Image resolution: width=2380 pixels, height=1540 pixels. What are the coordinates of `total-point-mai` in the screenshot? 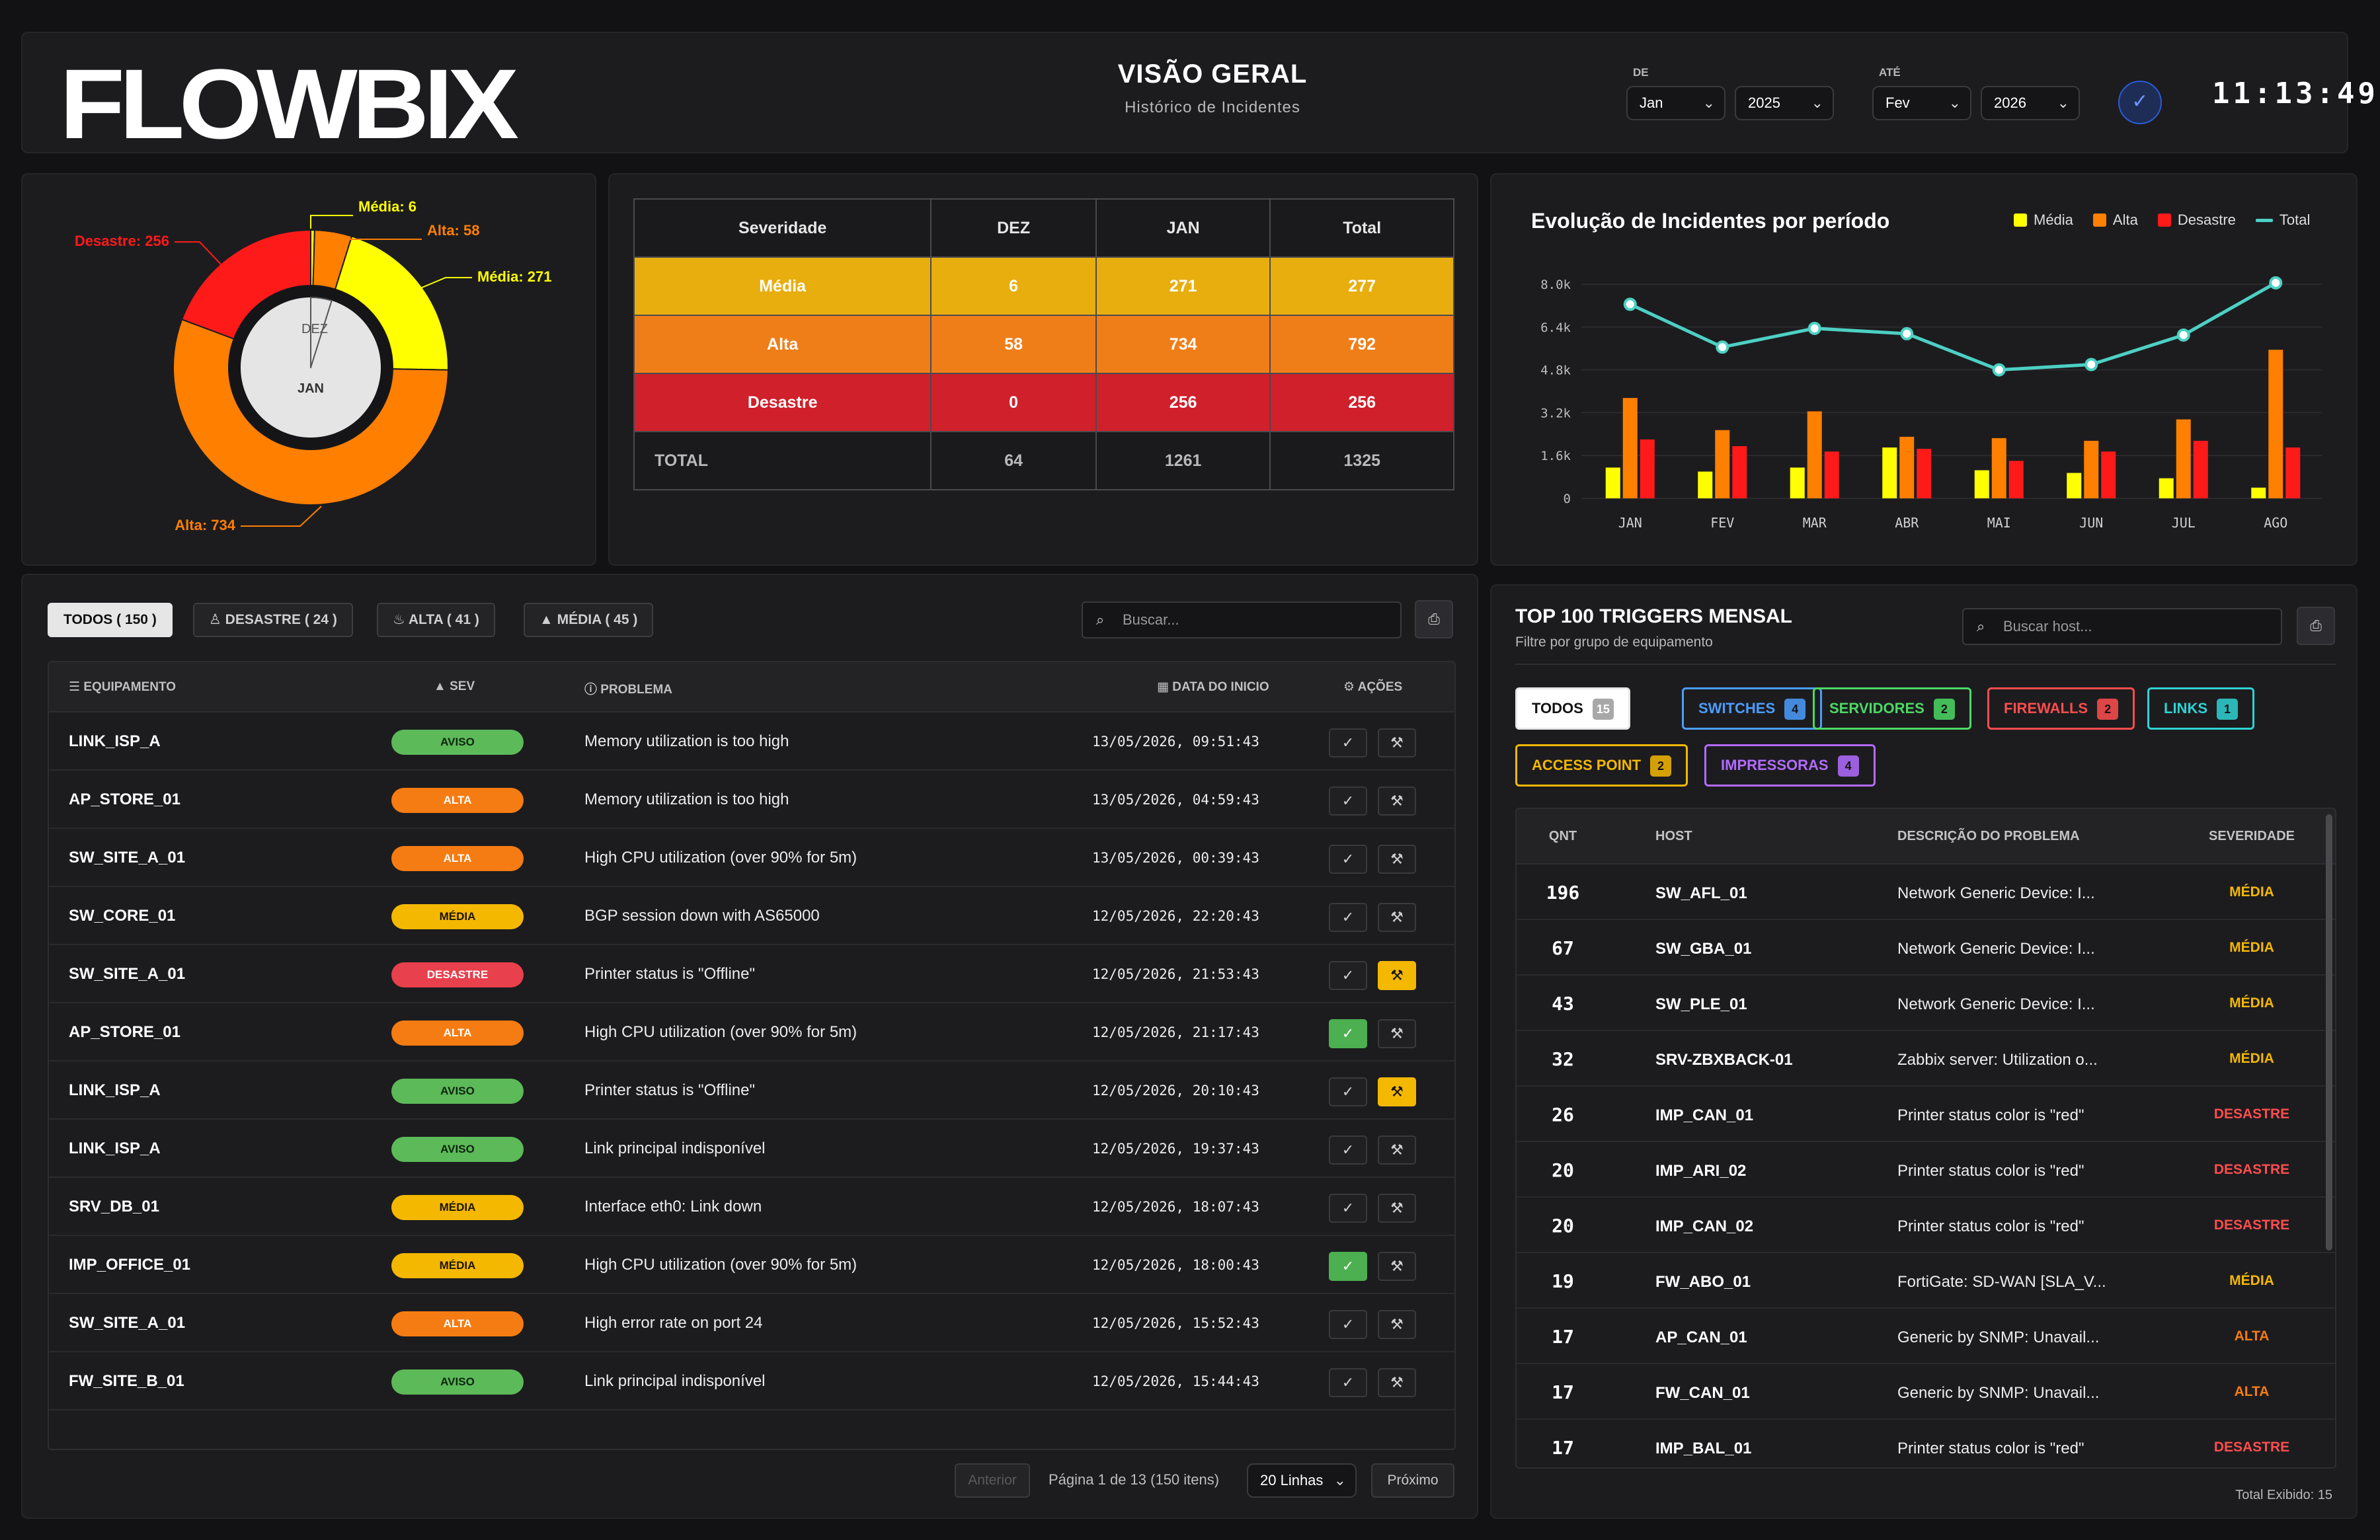 It's located at (1999, 370).